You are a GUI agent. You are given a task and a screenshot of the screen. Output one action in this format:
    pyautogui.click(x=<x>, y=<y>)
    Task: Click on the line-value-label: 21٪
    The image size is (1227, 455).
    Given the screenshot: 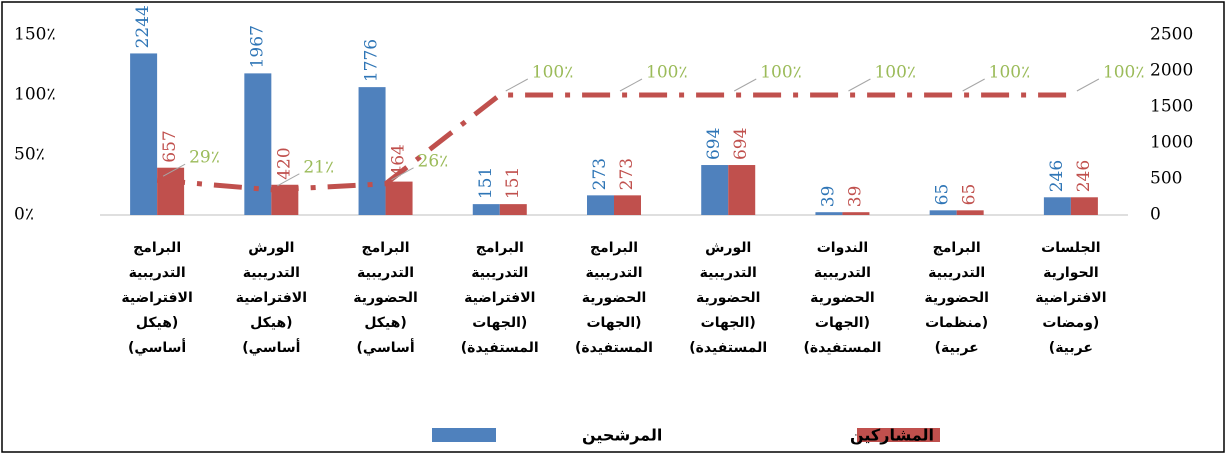 What is the action you would take?
    pyautogui.click(x=318, y=167)
    